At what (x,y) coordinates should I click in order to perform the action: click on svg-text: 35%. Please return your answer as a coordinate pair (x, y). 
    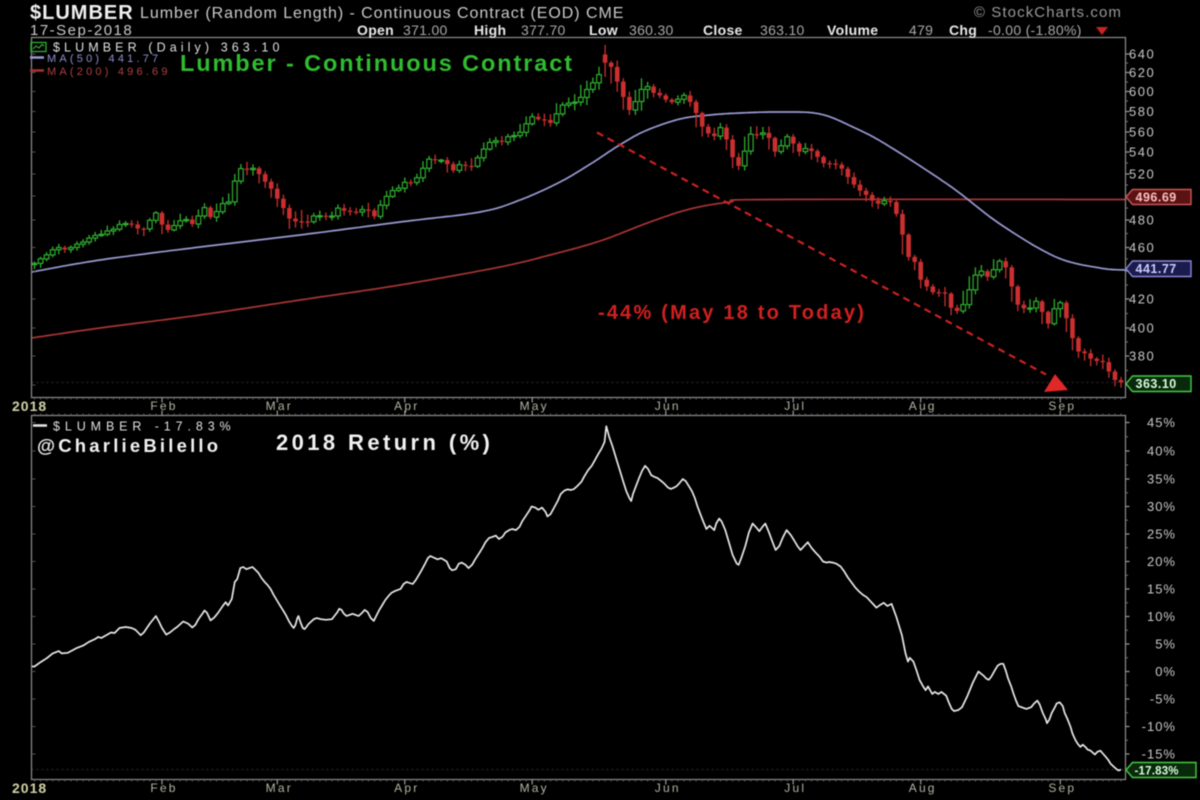
    Looking at the image, I should click on (1161, 479).